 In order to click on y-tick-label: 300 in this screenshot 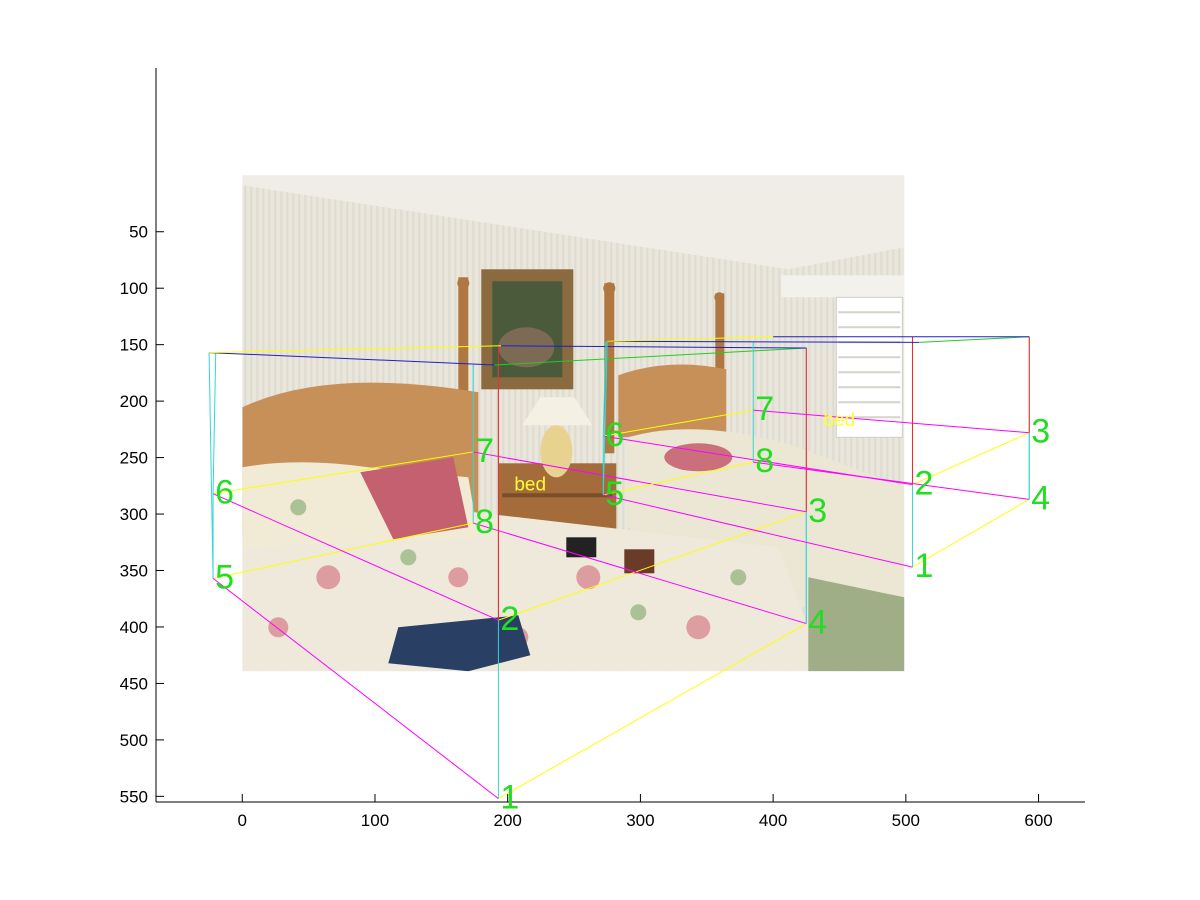, I will do `click(134, 514)`.